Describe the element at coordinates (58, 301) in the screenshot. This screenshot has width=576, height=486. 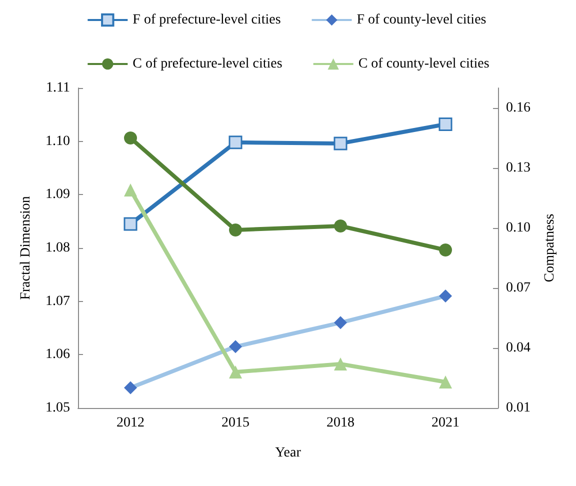
I see `y-tick-label: 1.07` at that location.